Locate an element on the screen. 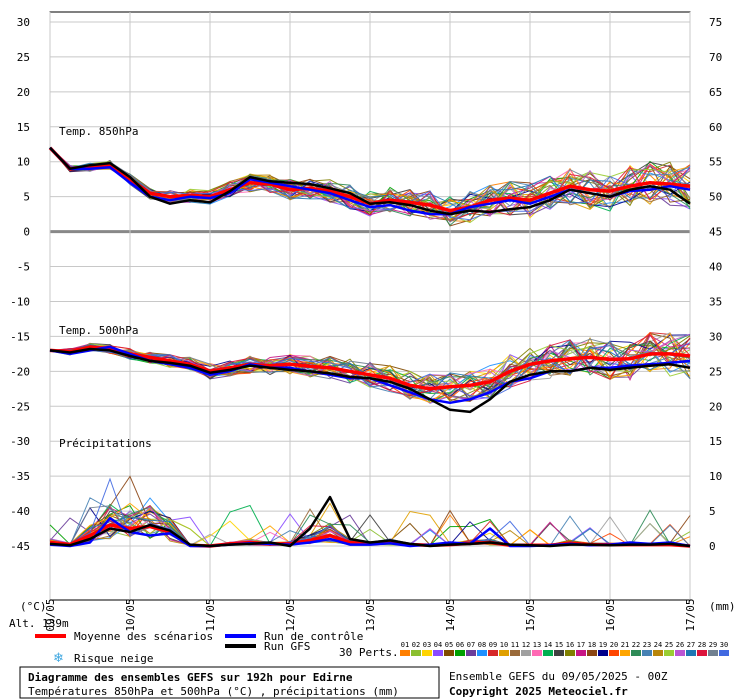  pert-number: 15 is located at coordinates (559, 645).